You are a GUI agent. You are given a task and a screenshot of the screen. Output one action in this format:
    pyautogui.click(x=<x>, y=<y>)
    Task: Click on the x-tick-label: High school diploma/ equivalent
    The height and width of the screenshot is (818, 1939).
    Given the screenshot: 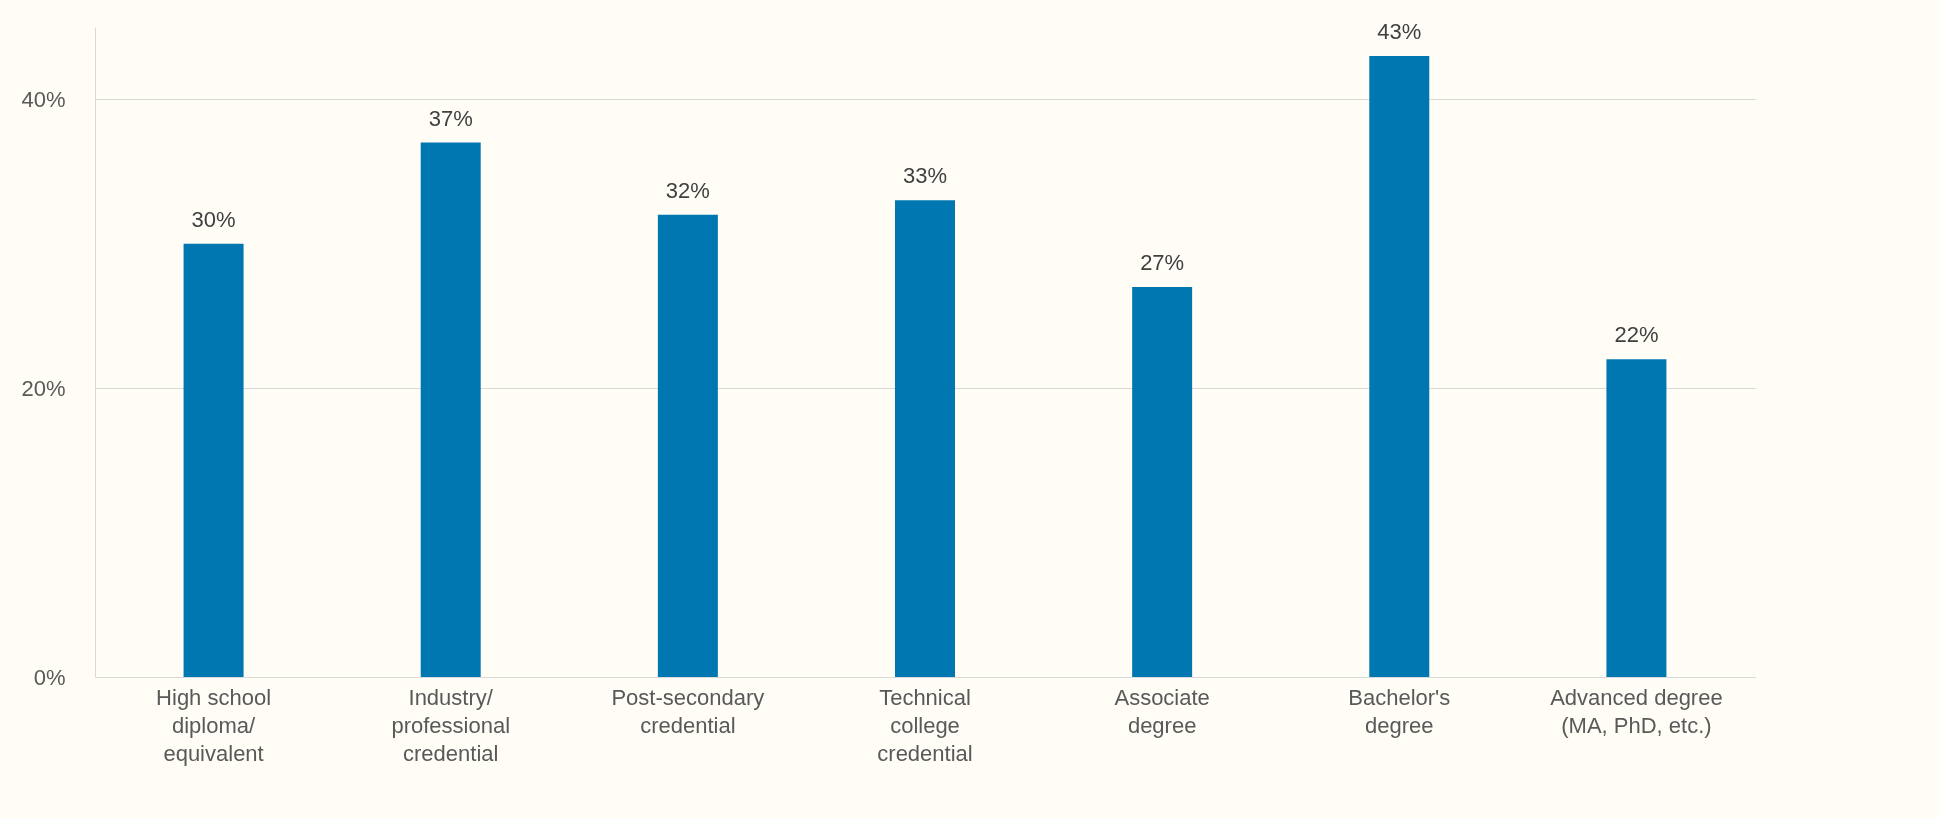 What is the action you would take?
    pyautogui.click(x=214, y=725)
    